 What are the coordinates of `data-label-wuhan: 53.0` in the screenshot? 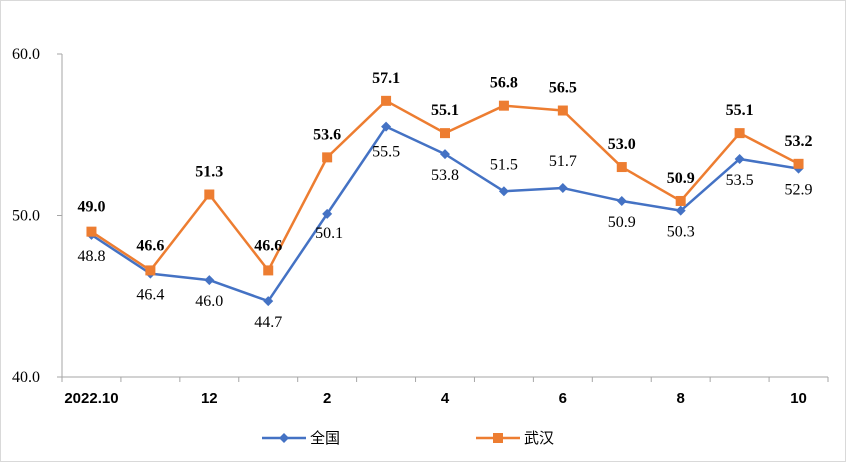 It's located at (622, 144).